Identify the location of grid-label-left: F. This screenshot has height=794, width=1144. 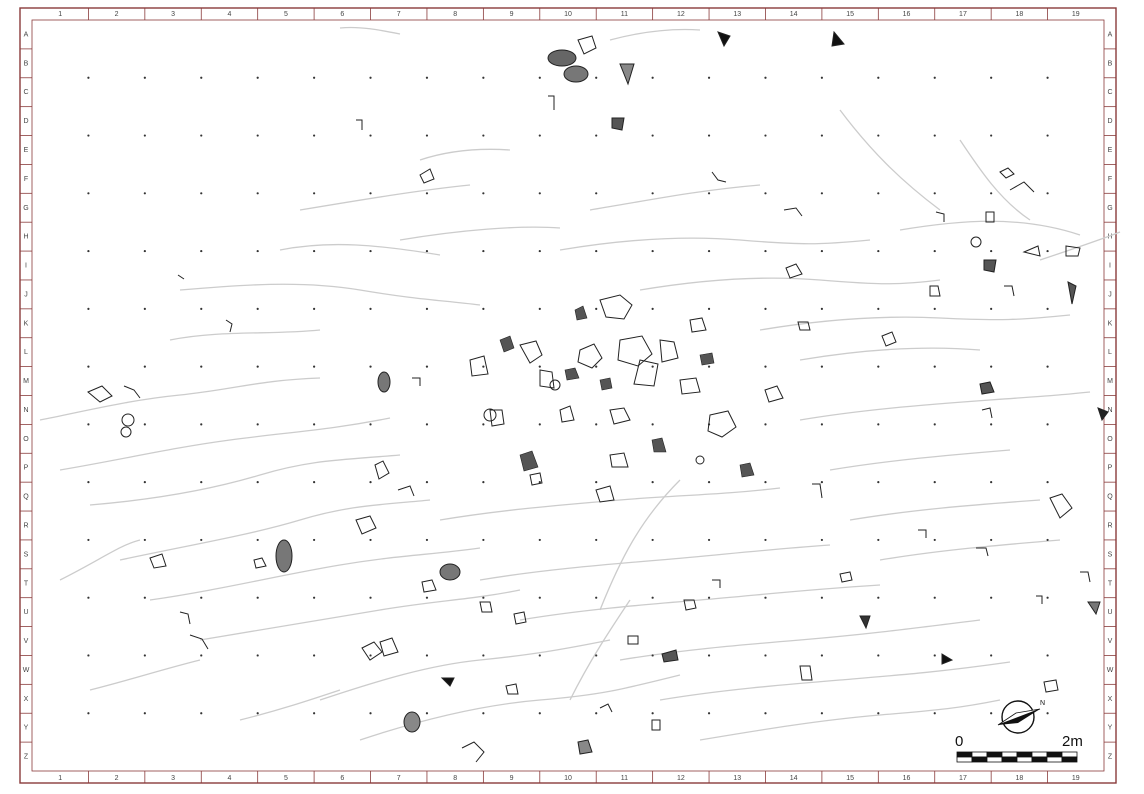
(26, 179).